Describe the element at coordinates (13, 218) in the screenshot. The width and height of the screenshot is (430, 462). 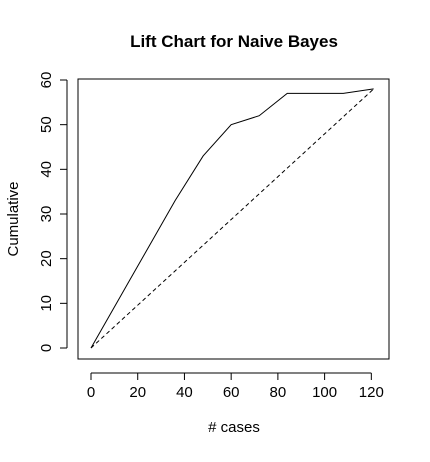
I see `y-axis-title: Cumulative` at that location.